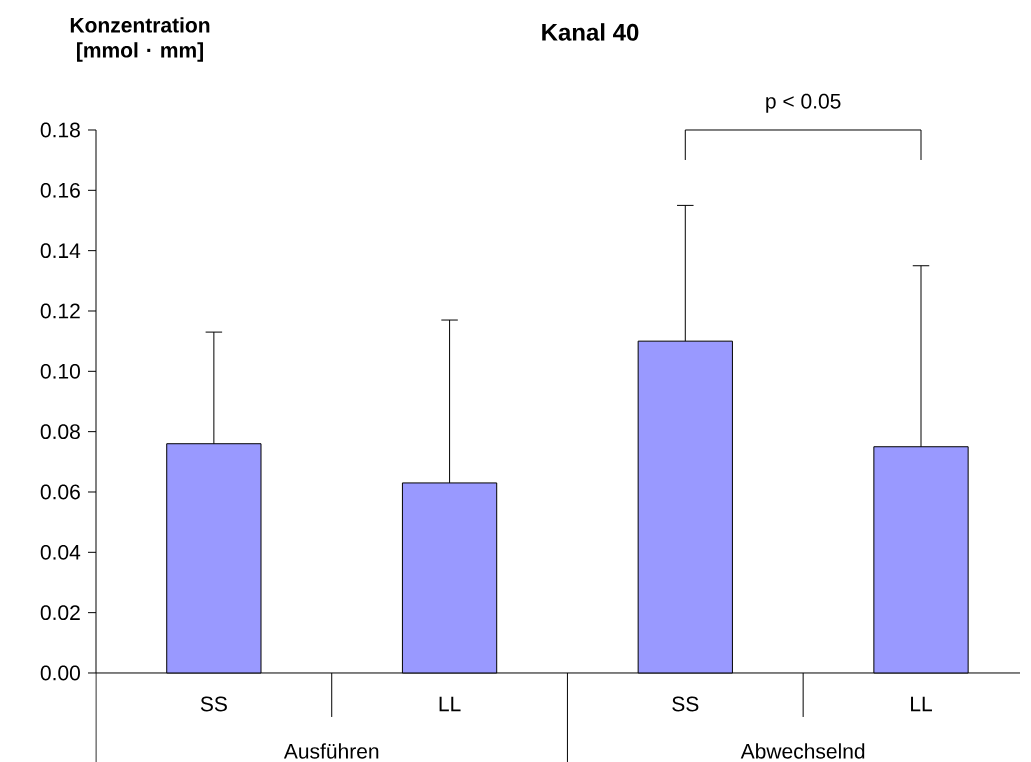 The image size is (1031, 762). Describe the element at coordinates (60, 190) in the screenshot. I see `y-tick-label: 0.16` at that location.